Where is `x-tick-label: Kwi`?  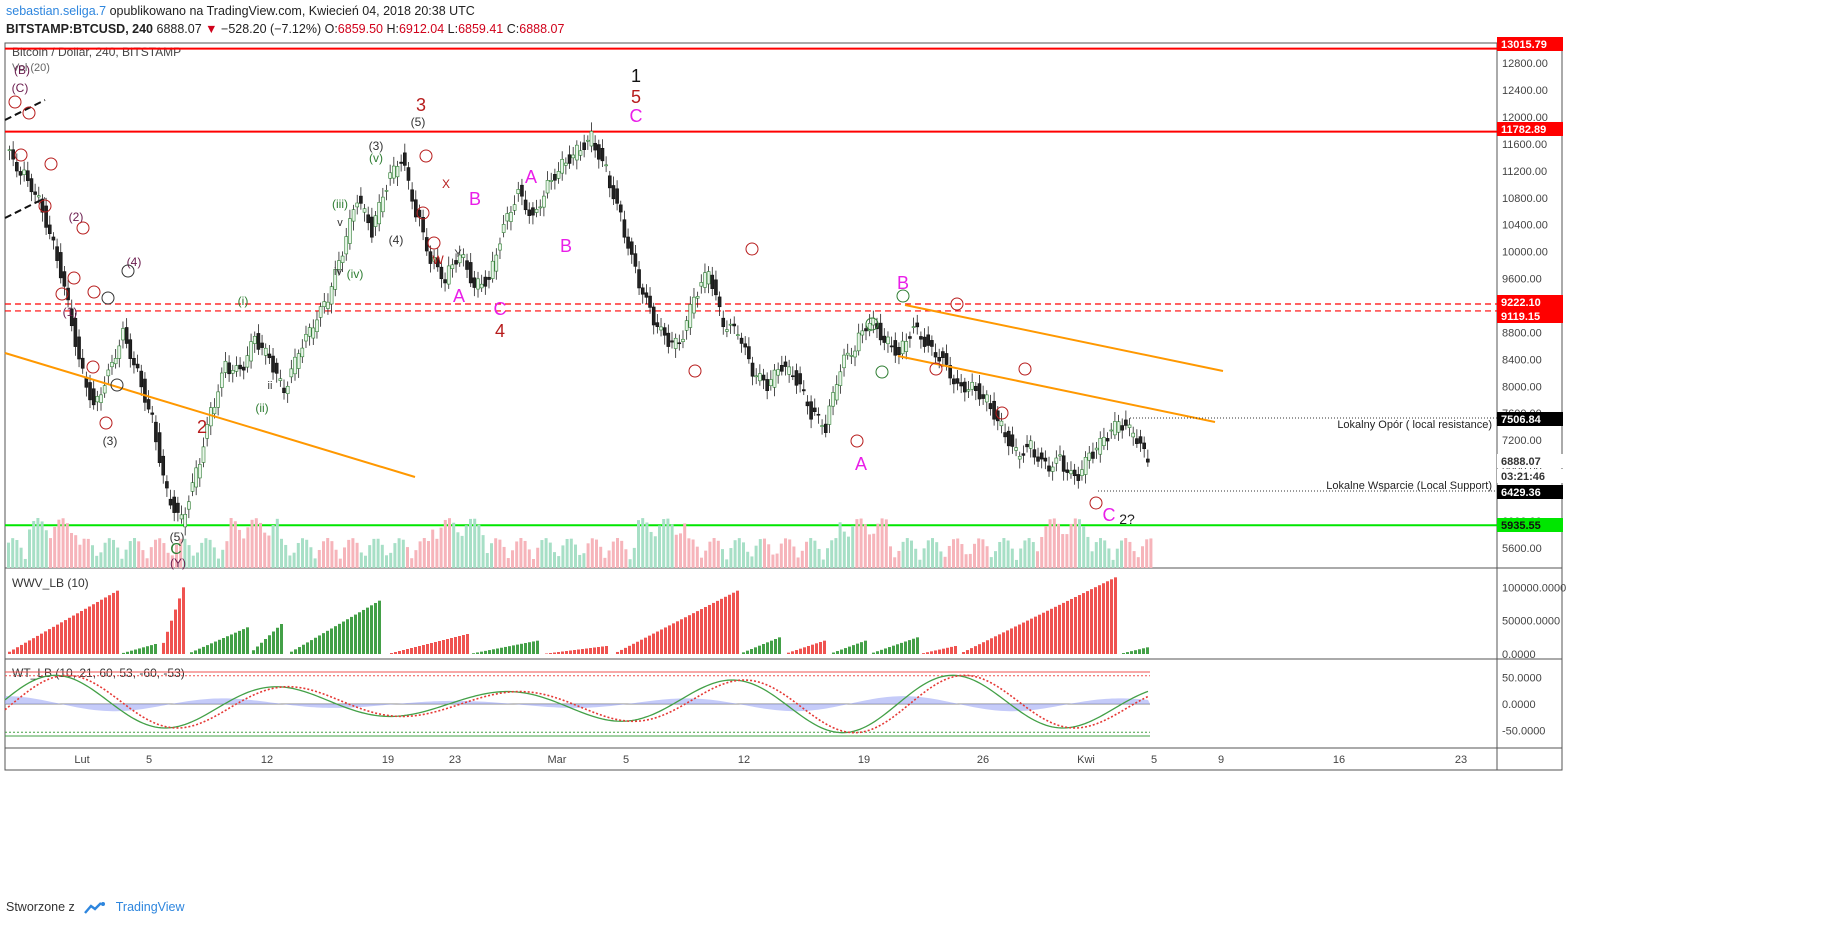 x-tick-label: Kwi is located at coordinates (1086, 760).